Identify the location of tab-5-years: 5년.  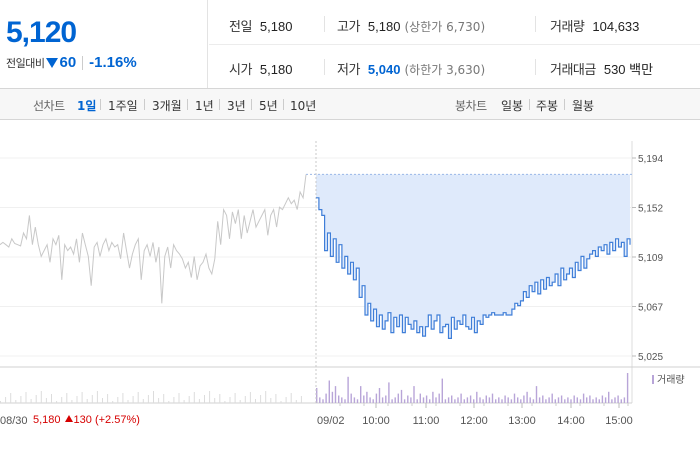
(268, 106).